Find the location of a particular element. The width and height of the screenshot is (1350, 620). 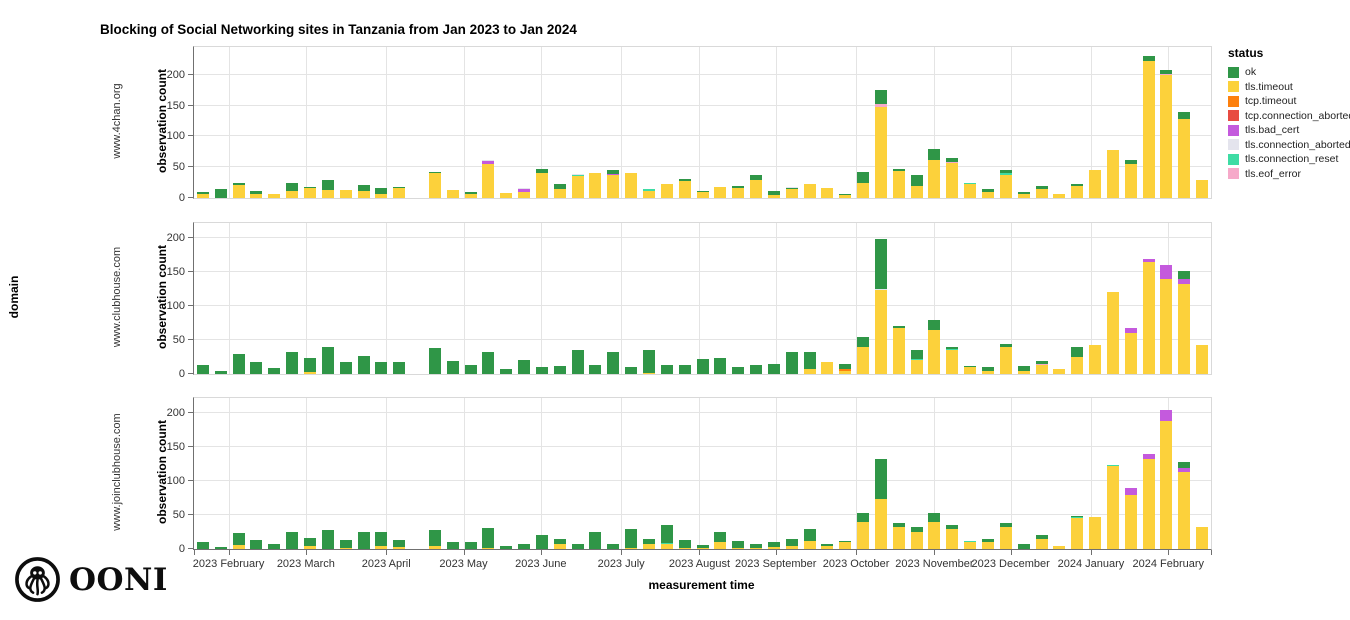

bar-segment-ca is located at coordinates (577, 175).